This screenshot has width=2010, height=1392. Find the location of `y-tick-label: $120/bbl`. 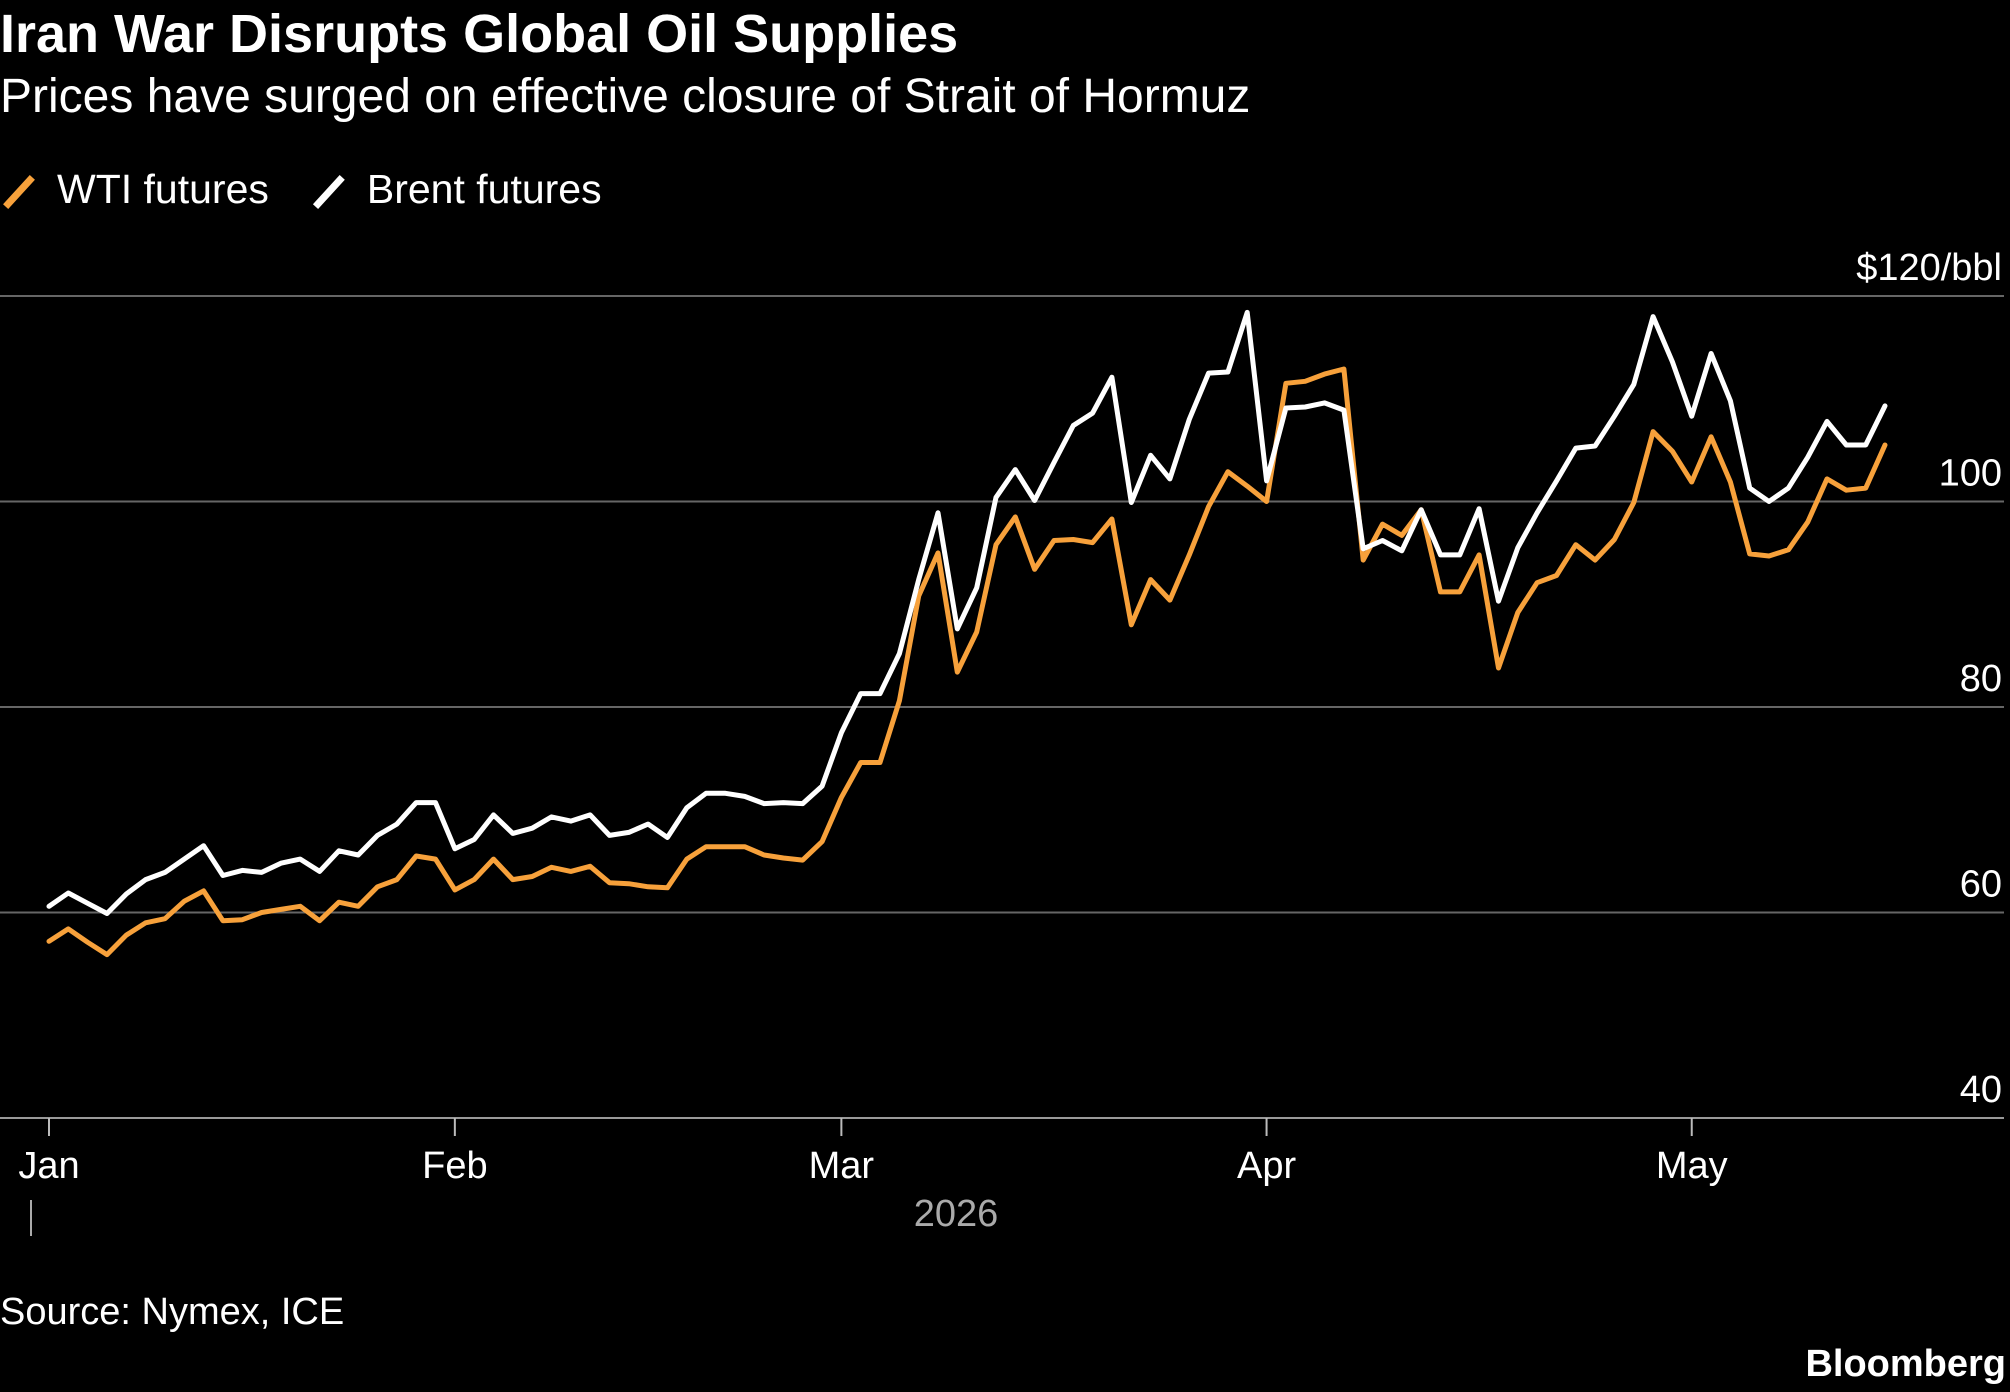

y-tick-label: $120/bbl is located at coordinates (1929, 268).